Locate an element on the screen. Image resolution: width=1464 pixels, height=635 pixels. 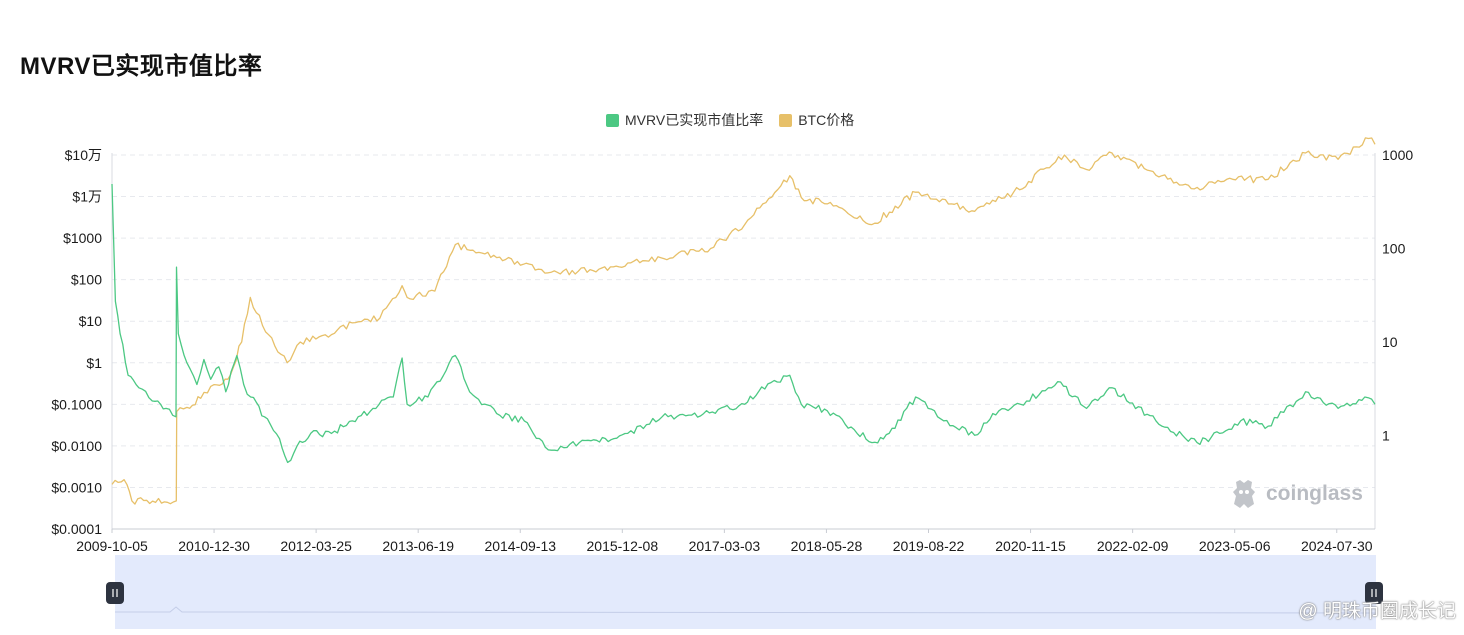
y-left-tick-label-8: $0.0010 is located at coordinates (76, 487).